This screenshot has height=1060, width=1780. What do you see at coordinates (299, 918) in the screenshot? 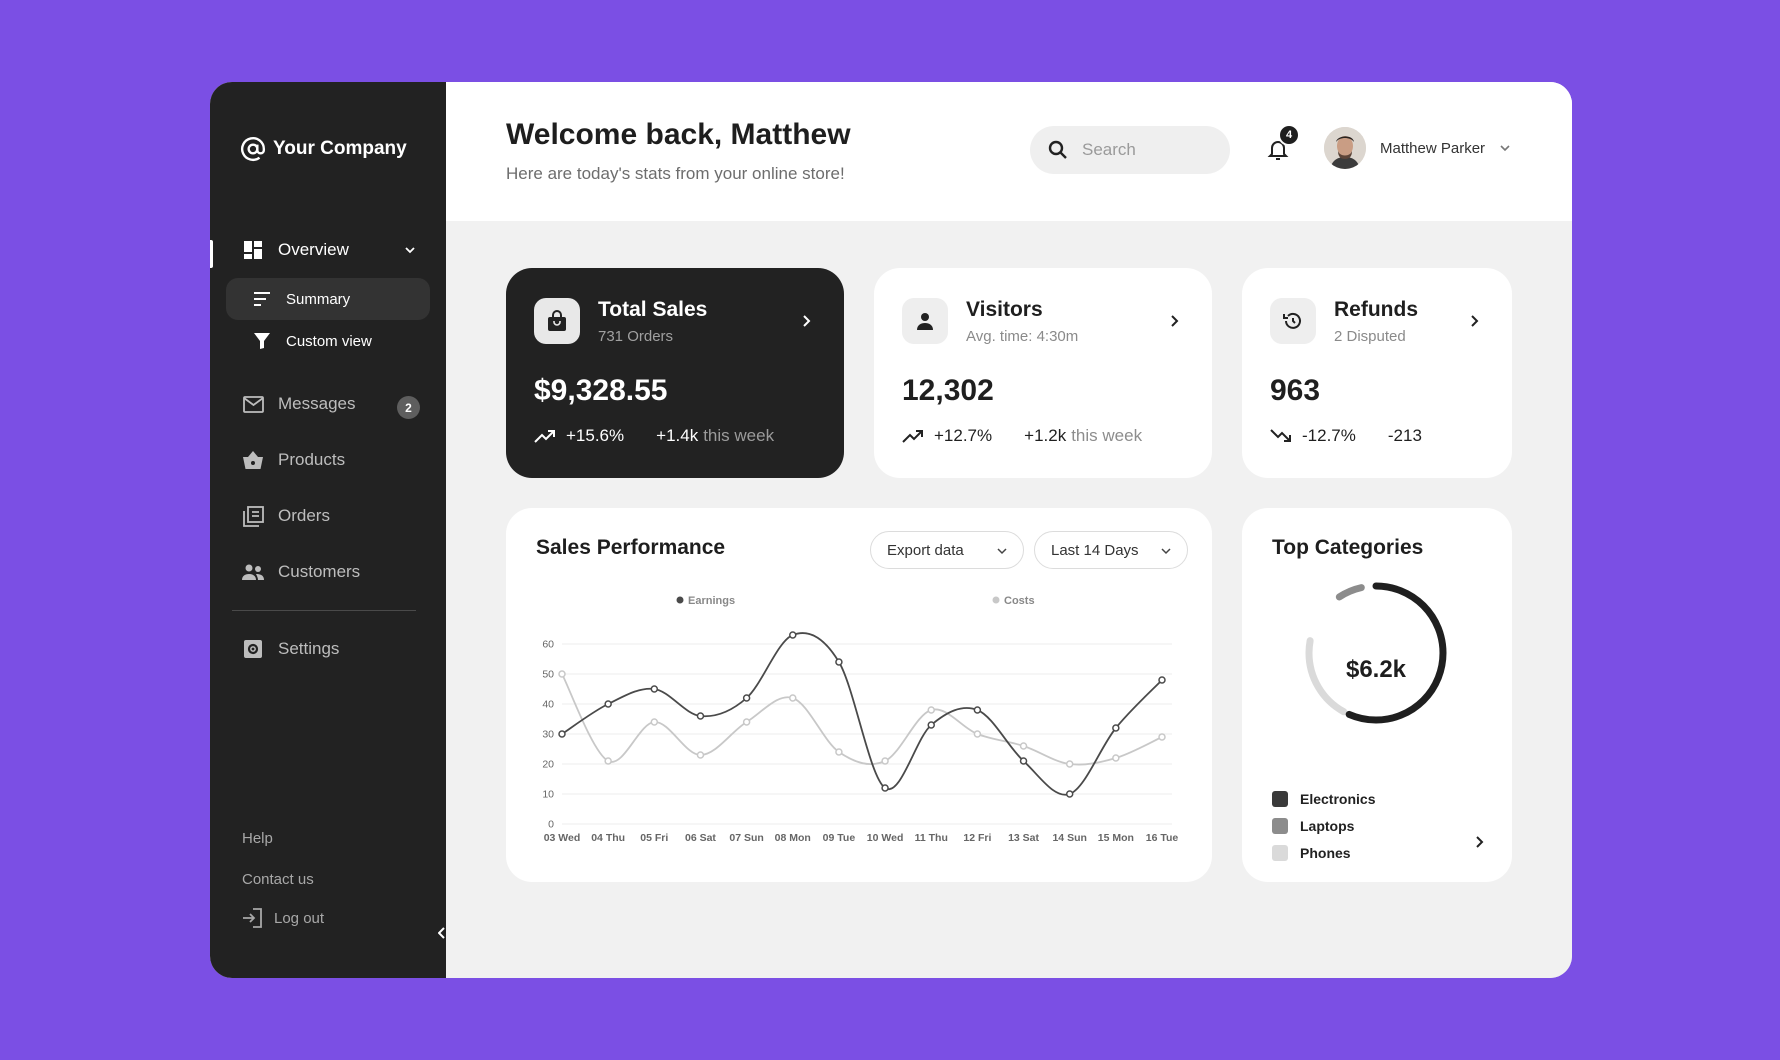
I see `logout-label: Log out` at bounding box center [299, 918].